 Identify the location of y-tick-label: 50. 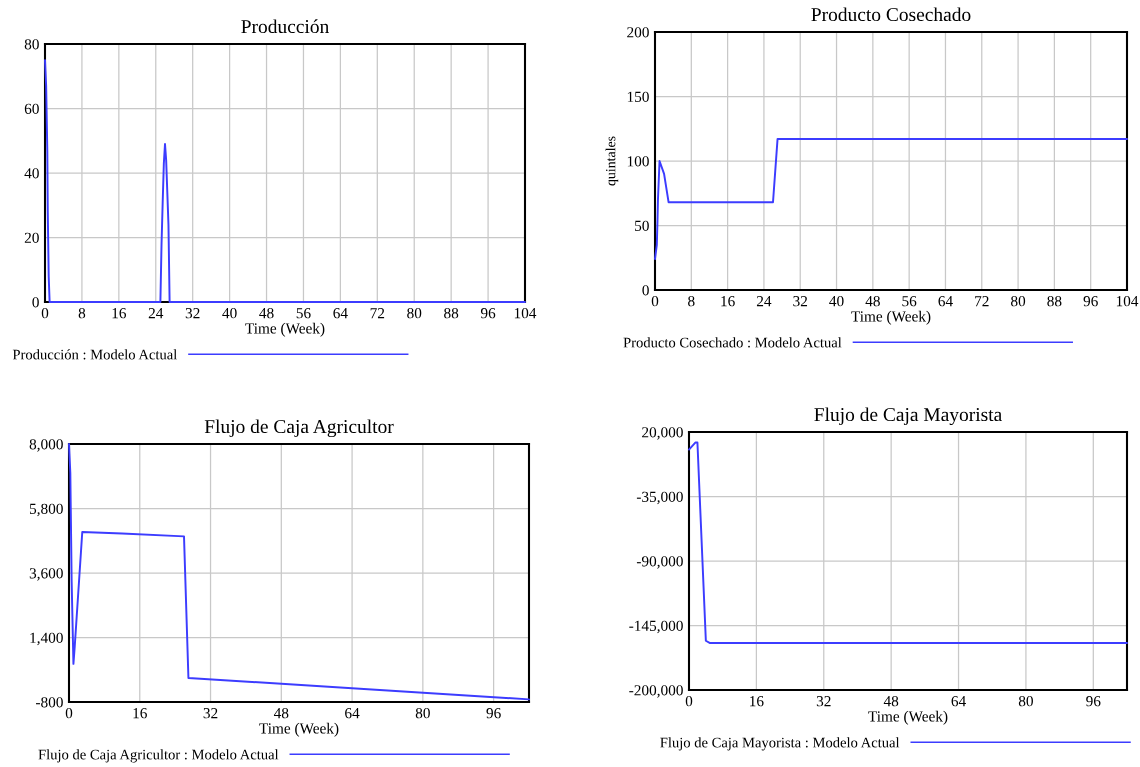
(642, 225).